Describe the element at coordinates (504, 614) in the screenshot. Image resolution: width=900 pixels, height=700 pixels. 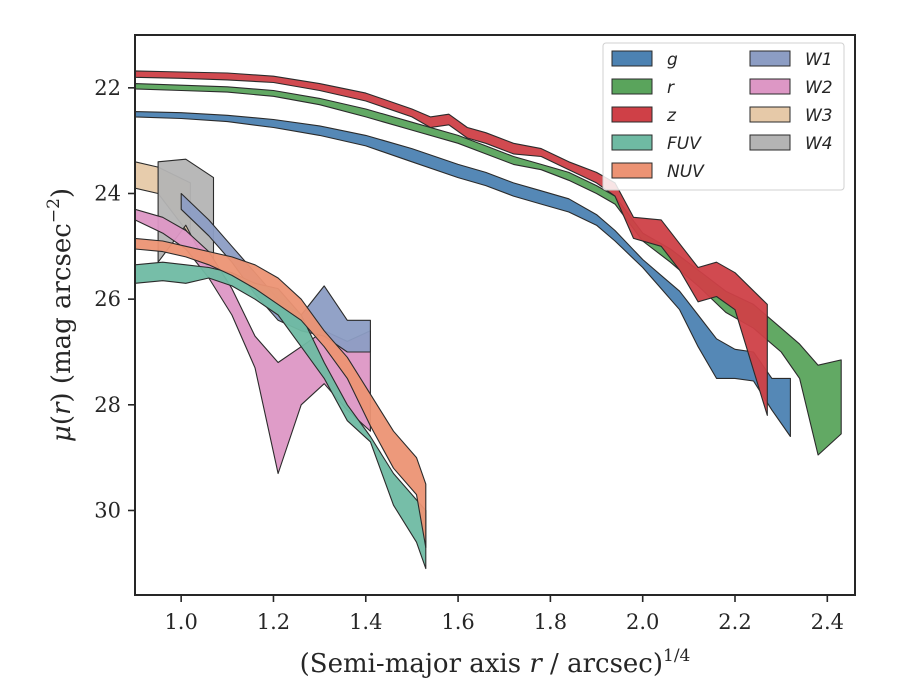
I see `x-axis-ticks: 1.0 1.2 1.4 1.6 1.8 2.0 2.2 2.4` at that location.